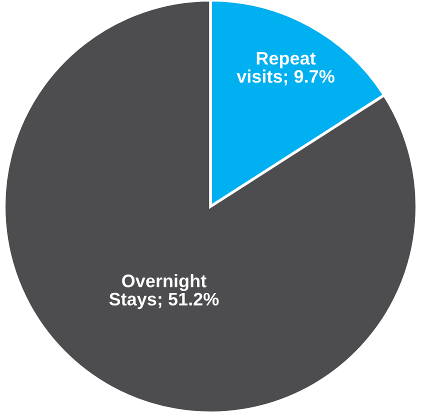  I want to click on slice-label: Overnight Stays; 51.2%, so click(164, 292).